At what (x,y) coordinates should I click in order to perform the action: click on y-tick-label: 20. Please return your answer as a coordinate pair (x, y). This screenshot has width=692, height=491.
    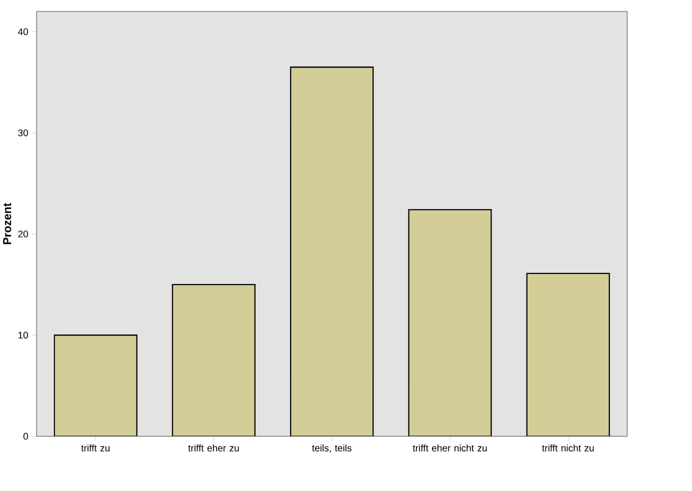
    Looking at the image, I should click on (23, 234).